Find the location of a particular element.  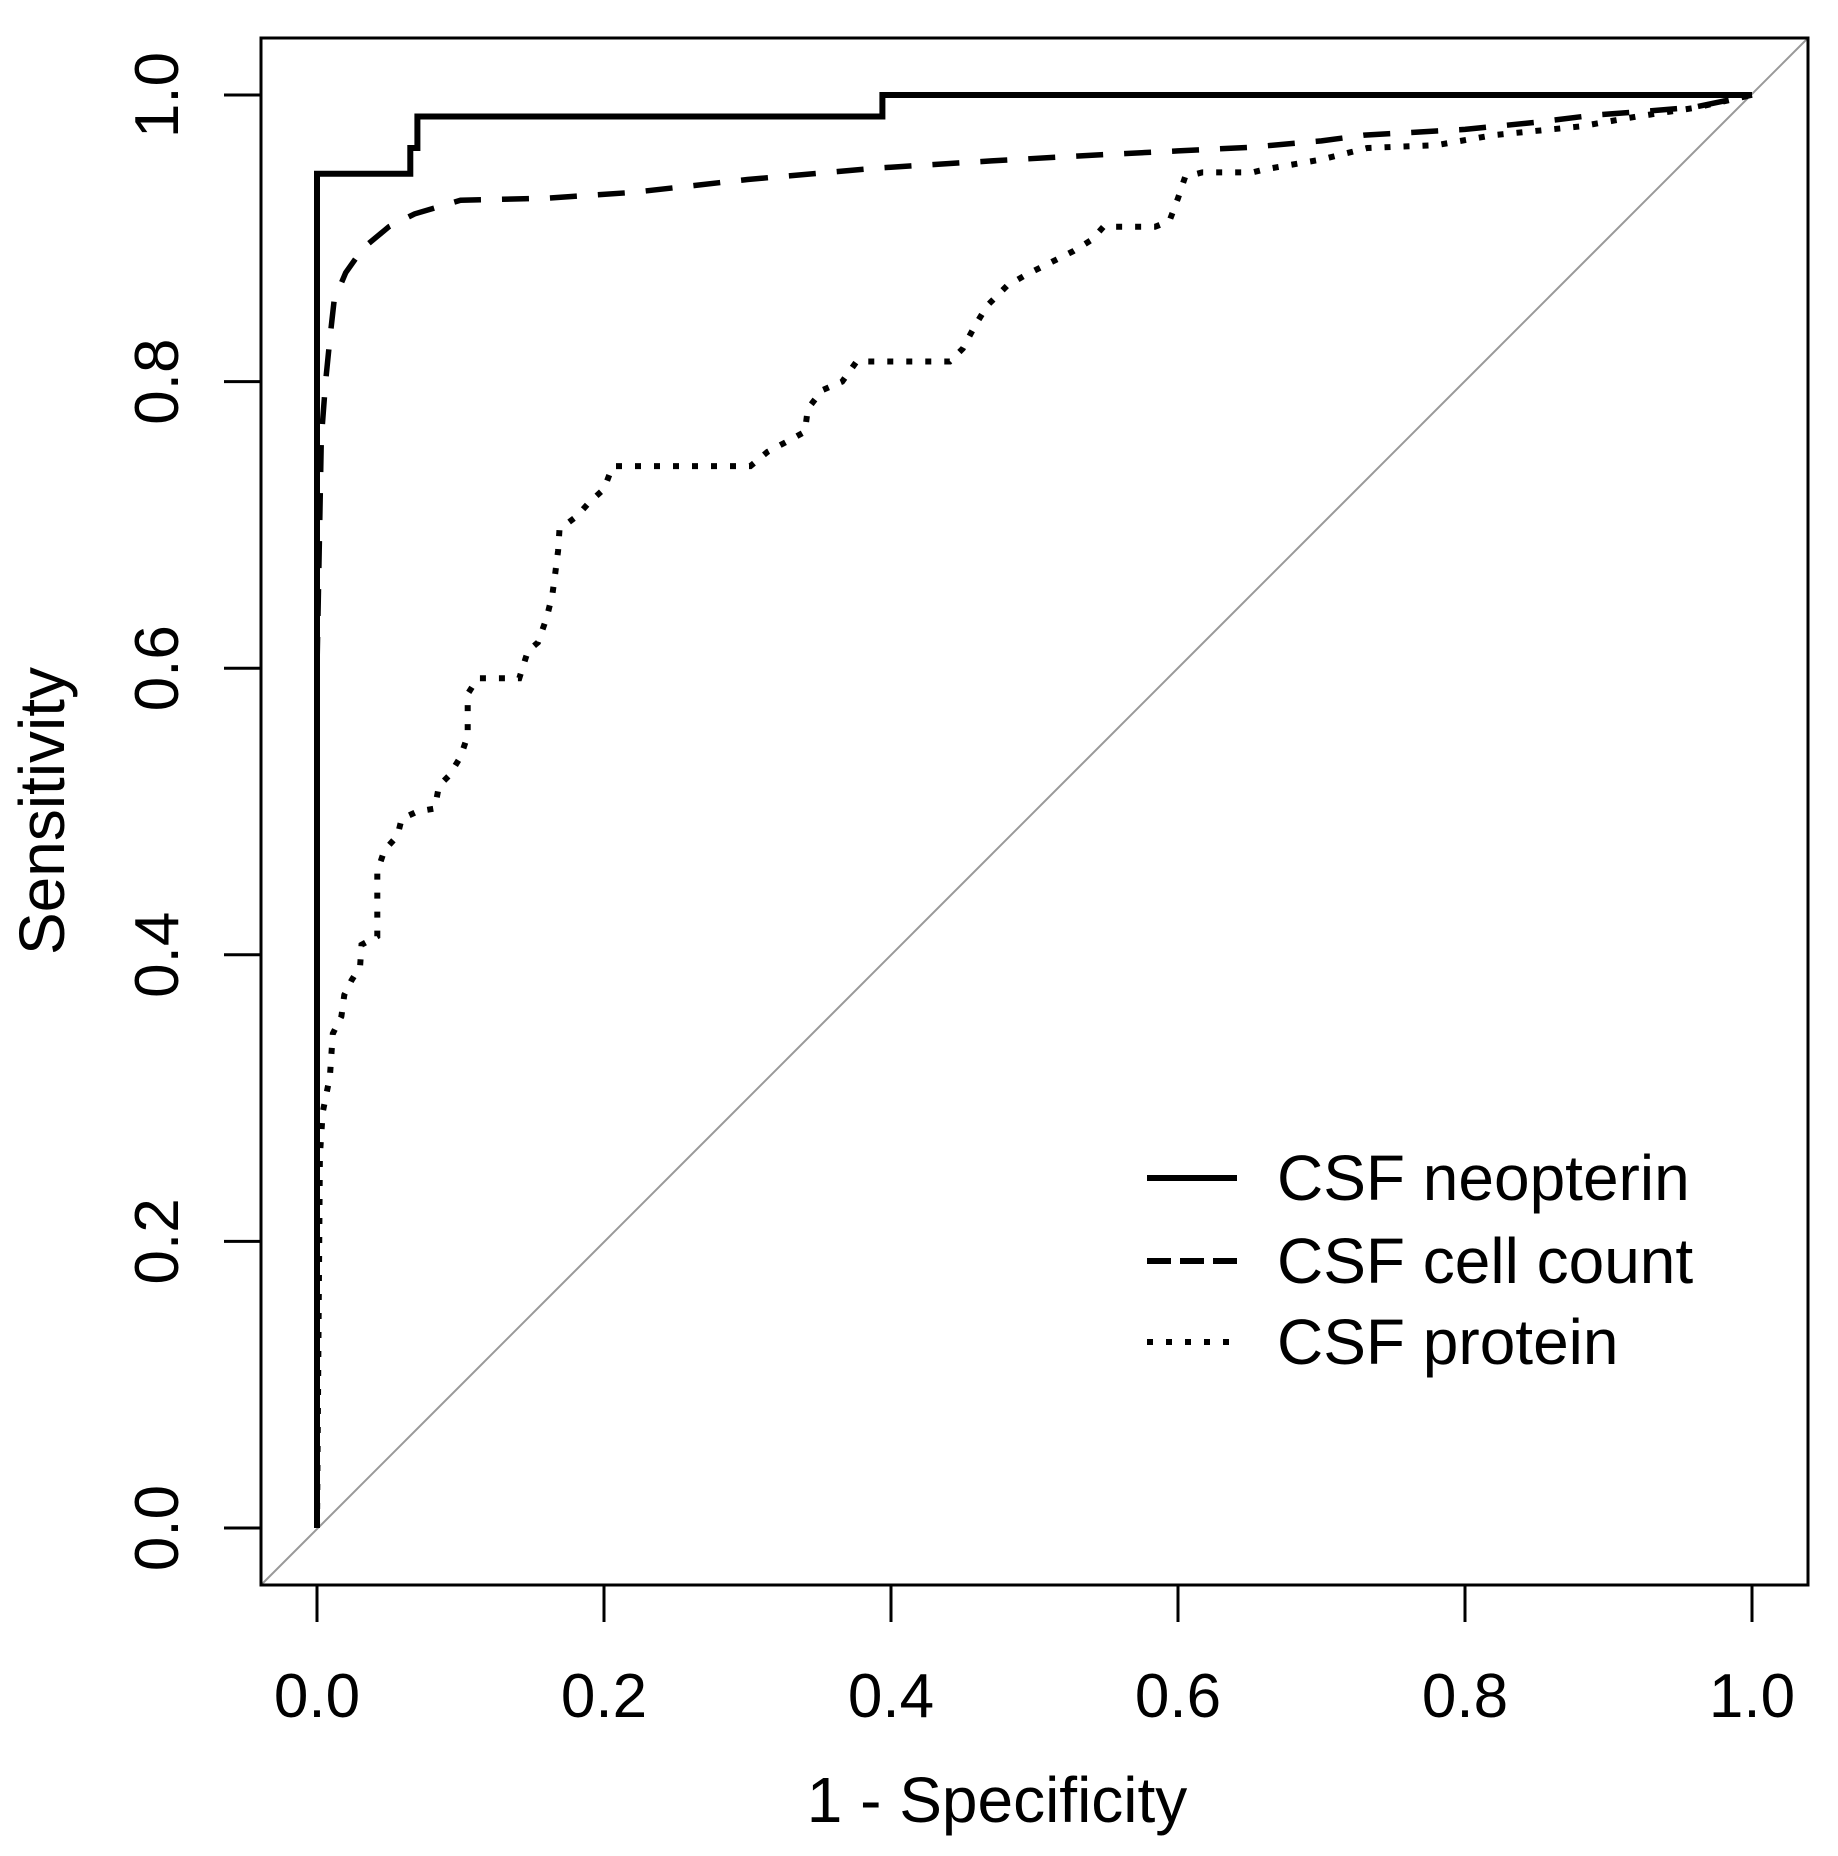

x-axis-title: 1 - Specificity is located at coordinates (997, 1800).